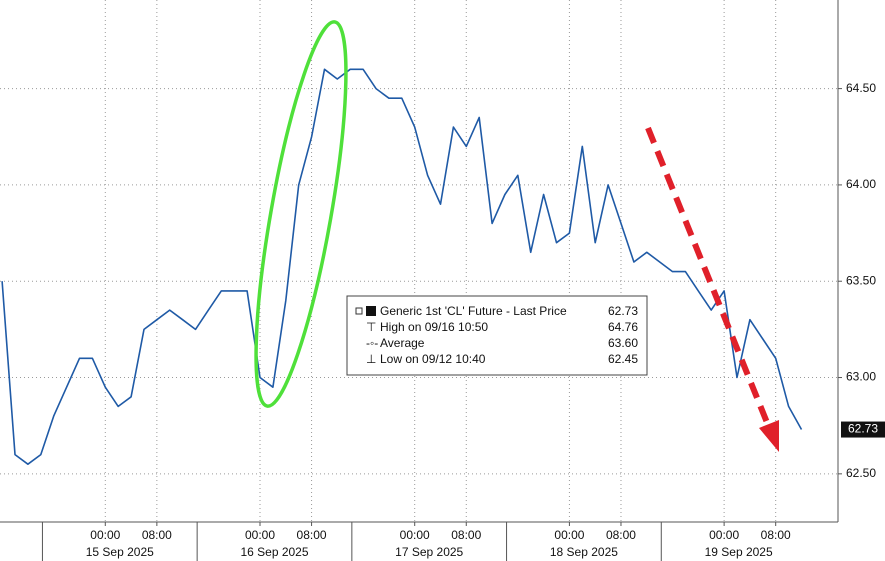 The height and width of the screenshot is (561, 885). Describe the element at coordinates (429, 552) in the screenshot. I see `x-date-label: 17 Sep 2025` at that location.